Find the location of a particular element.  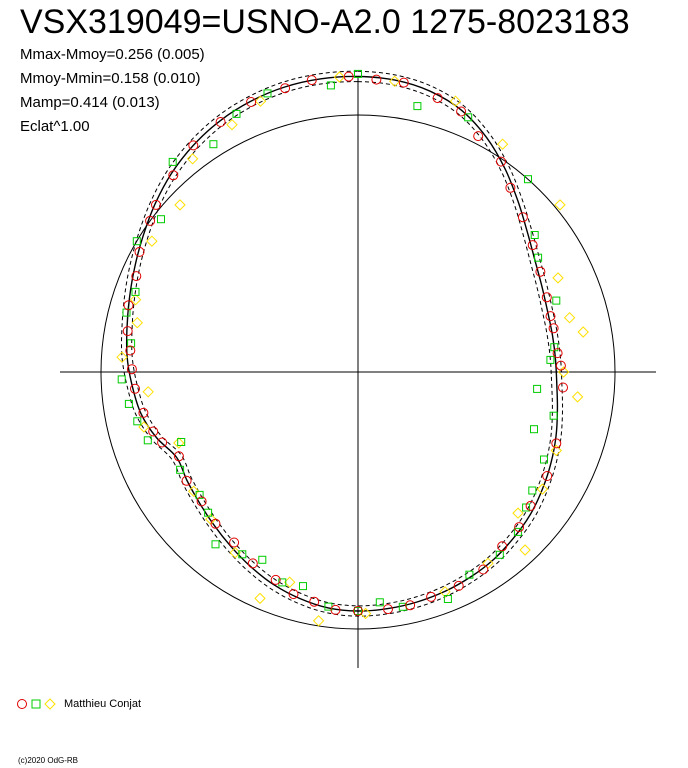

legend-square-marker is located at coordinates (36, 704).